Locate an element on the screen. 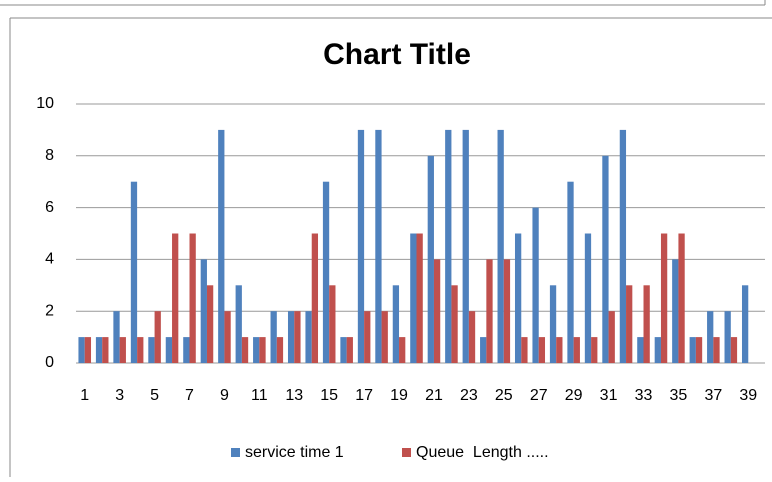  x-tick-label: 13 is located at coordinates (294, 395).